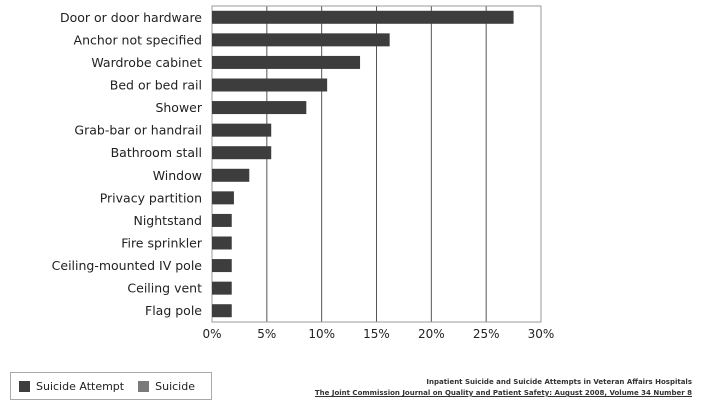 Image resolution: width=704 pixels, height=404 pixels. I want to click on category-label: Wardrobe cabinet, so click(146, 62).